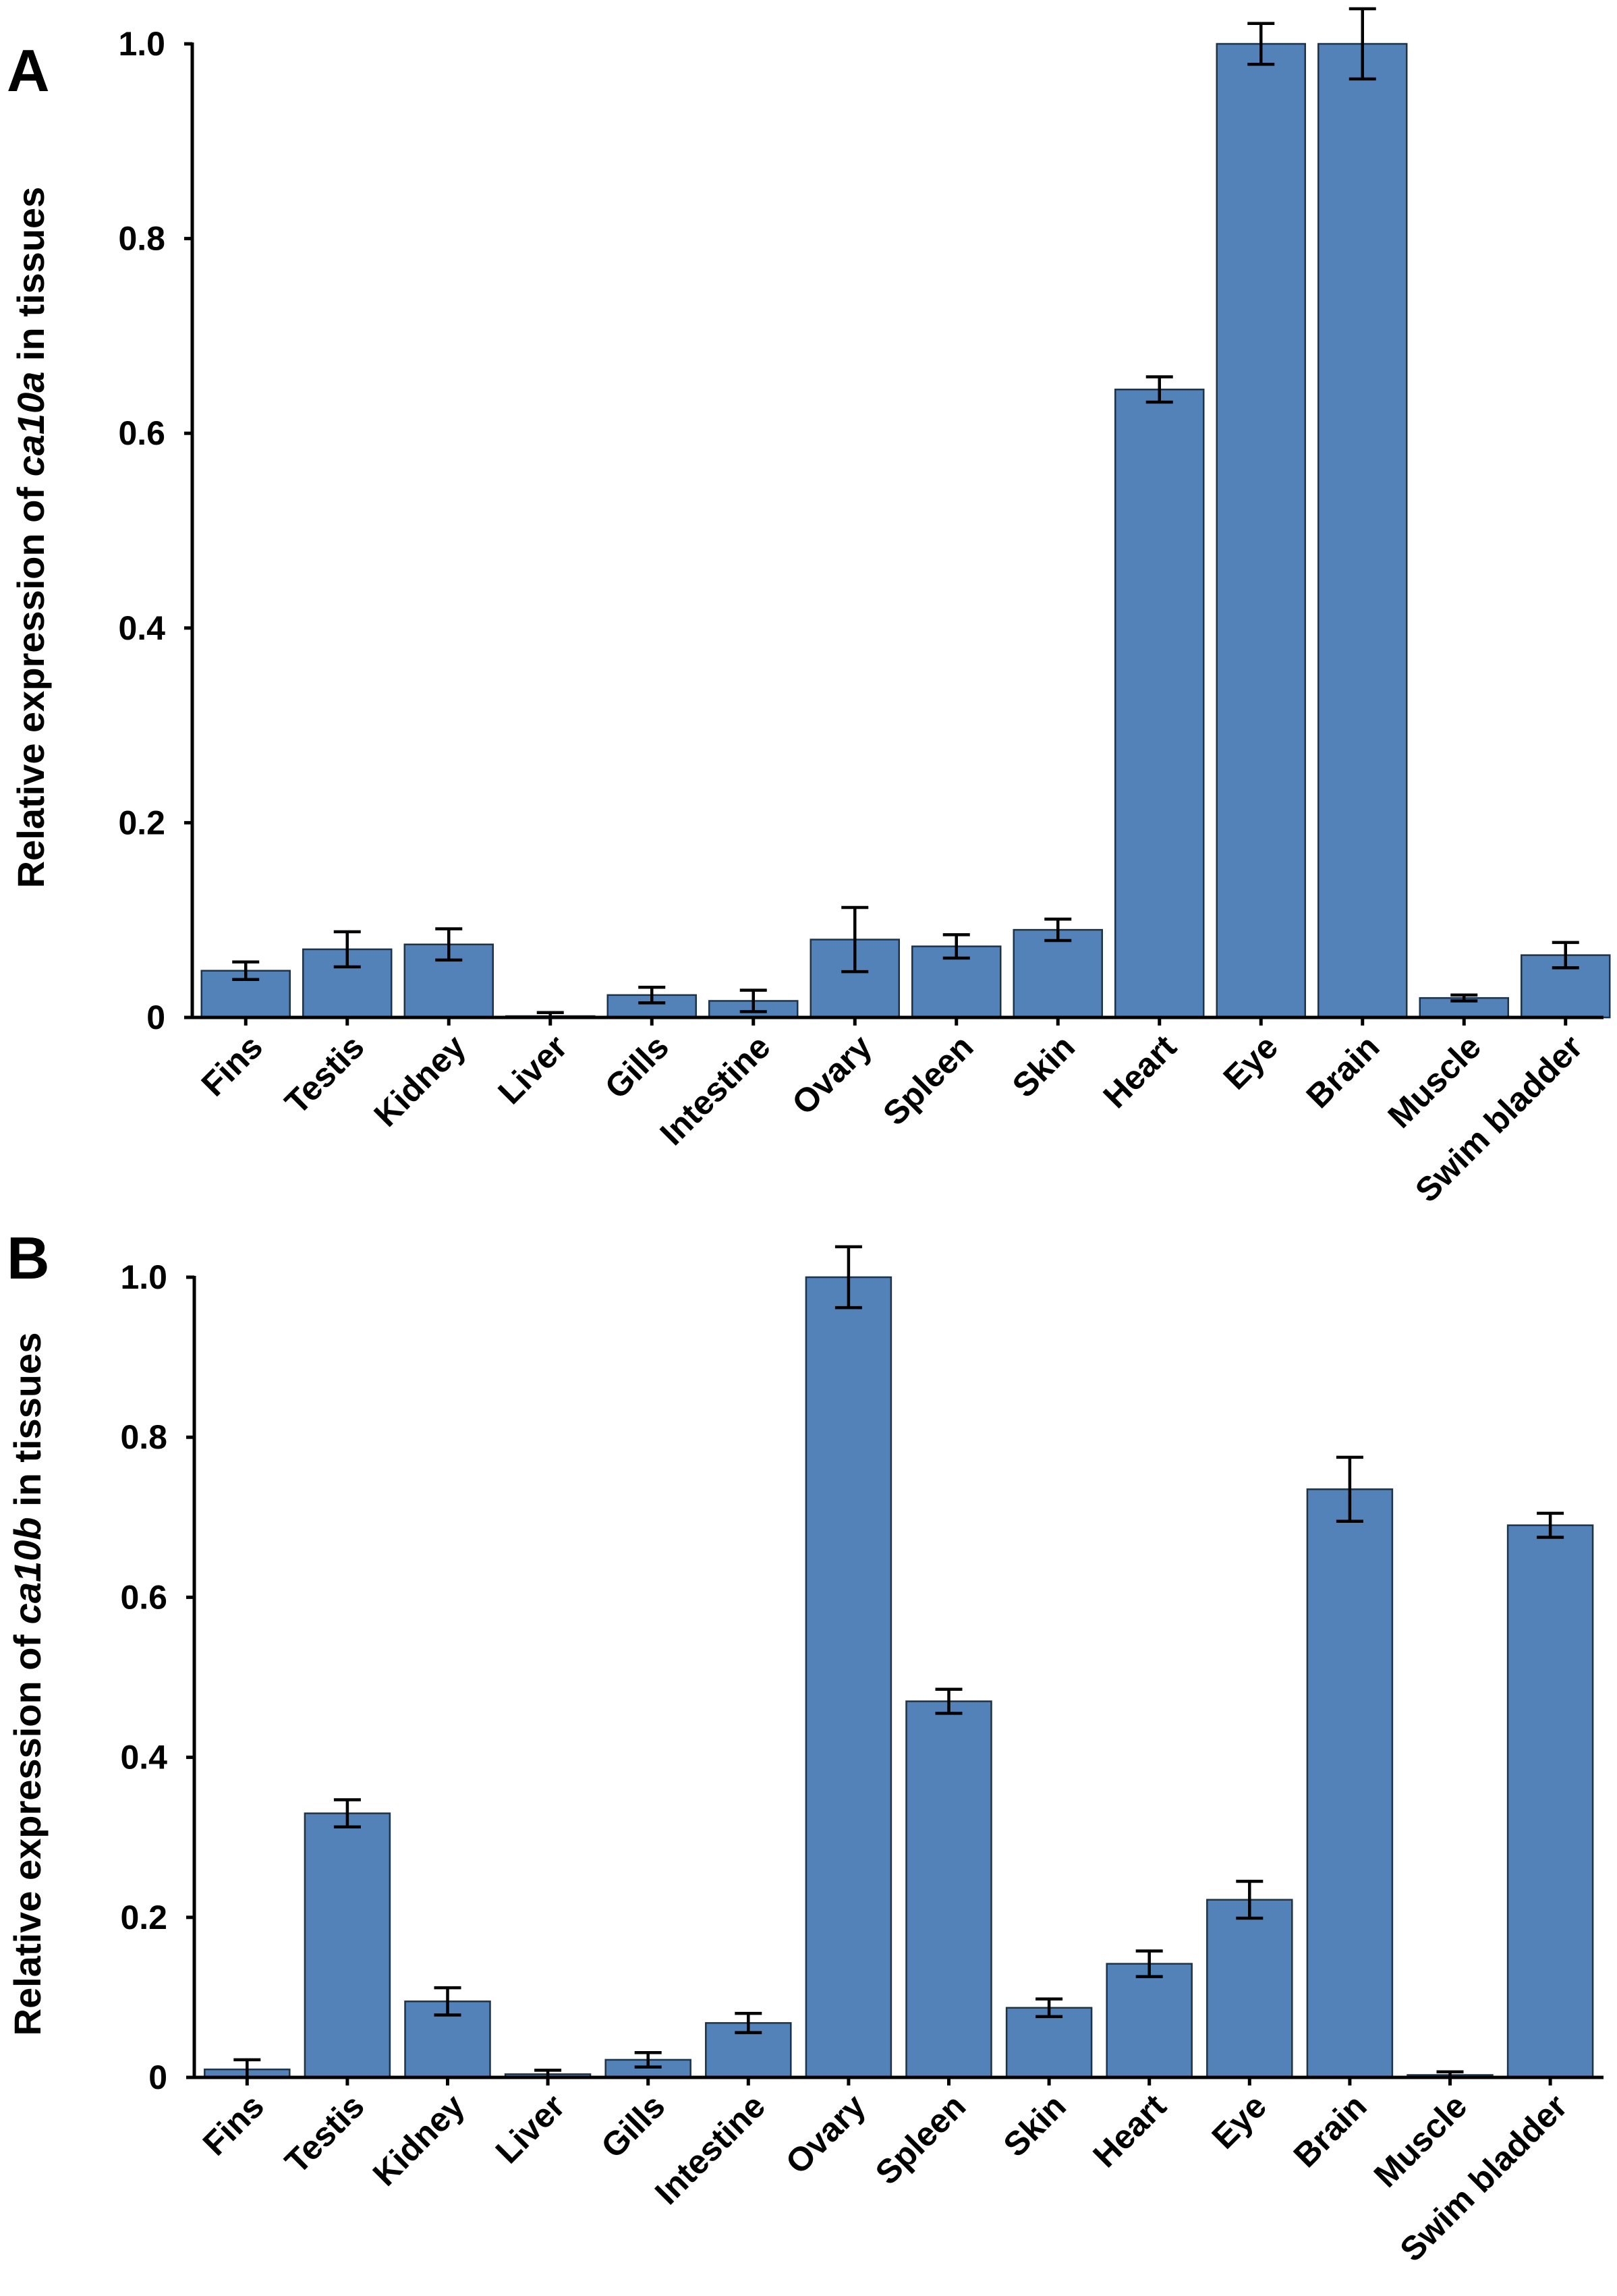 The image size is (1617, 2296). What do you see at coordinates (28, 1258) in the screenshot?
I see `panel-b-label: B` at bounding box center [28, 1258].